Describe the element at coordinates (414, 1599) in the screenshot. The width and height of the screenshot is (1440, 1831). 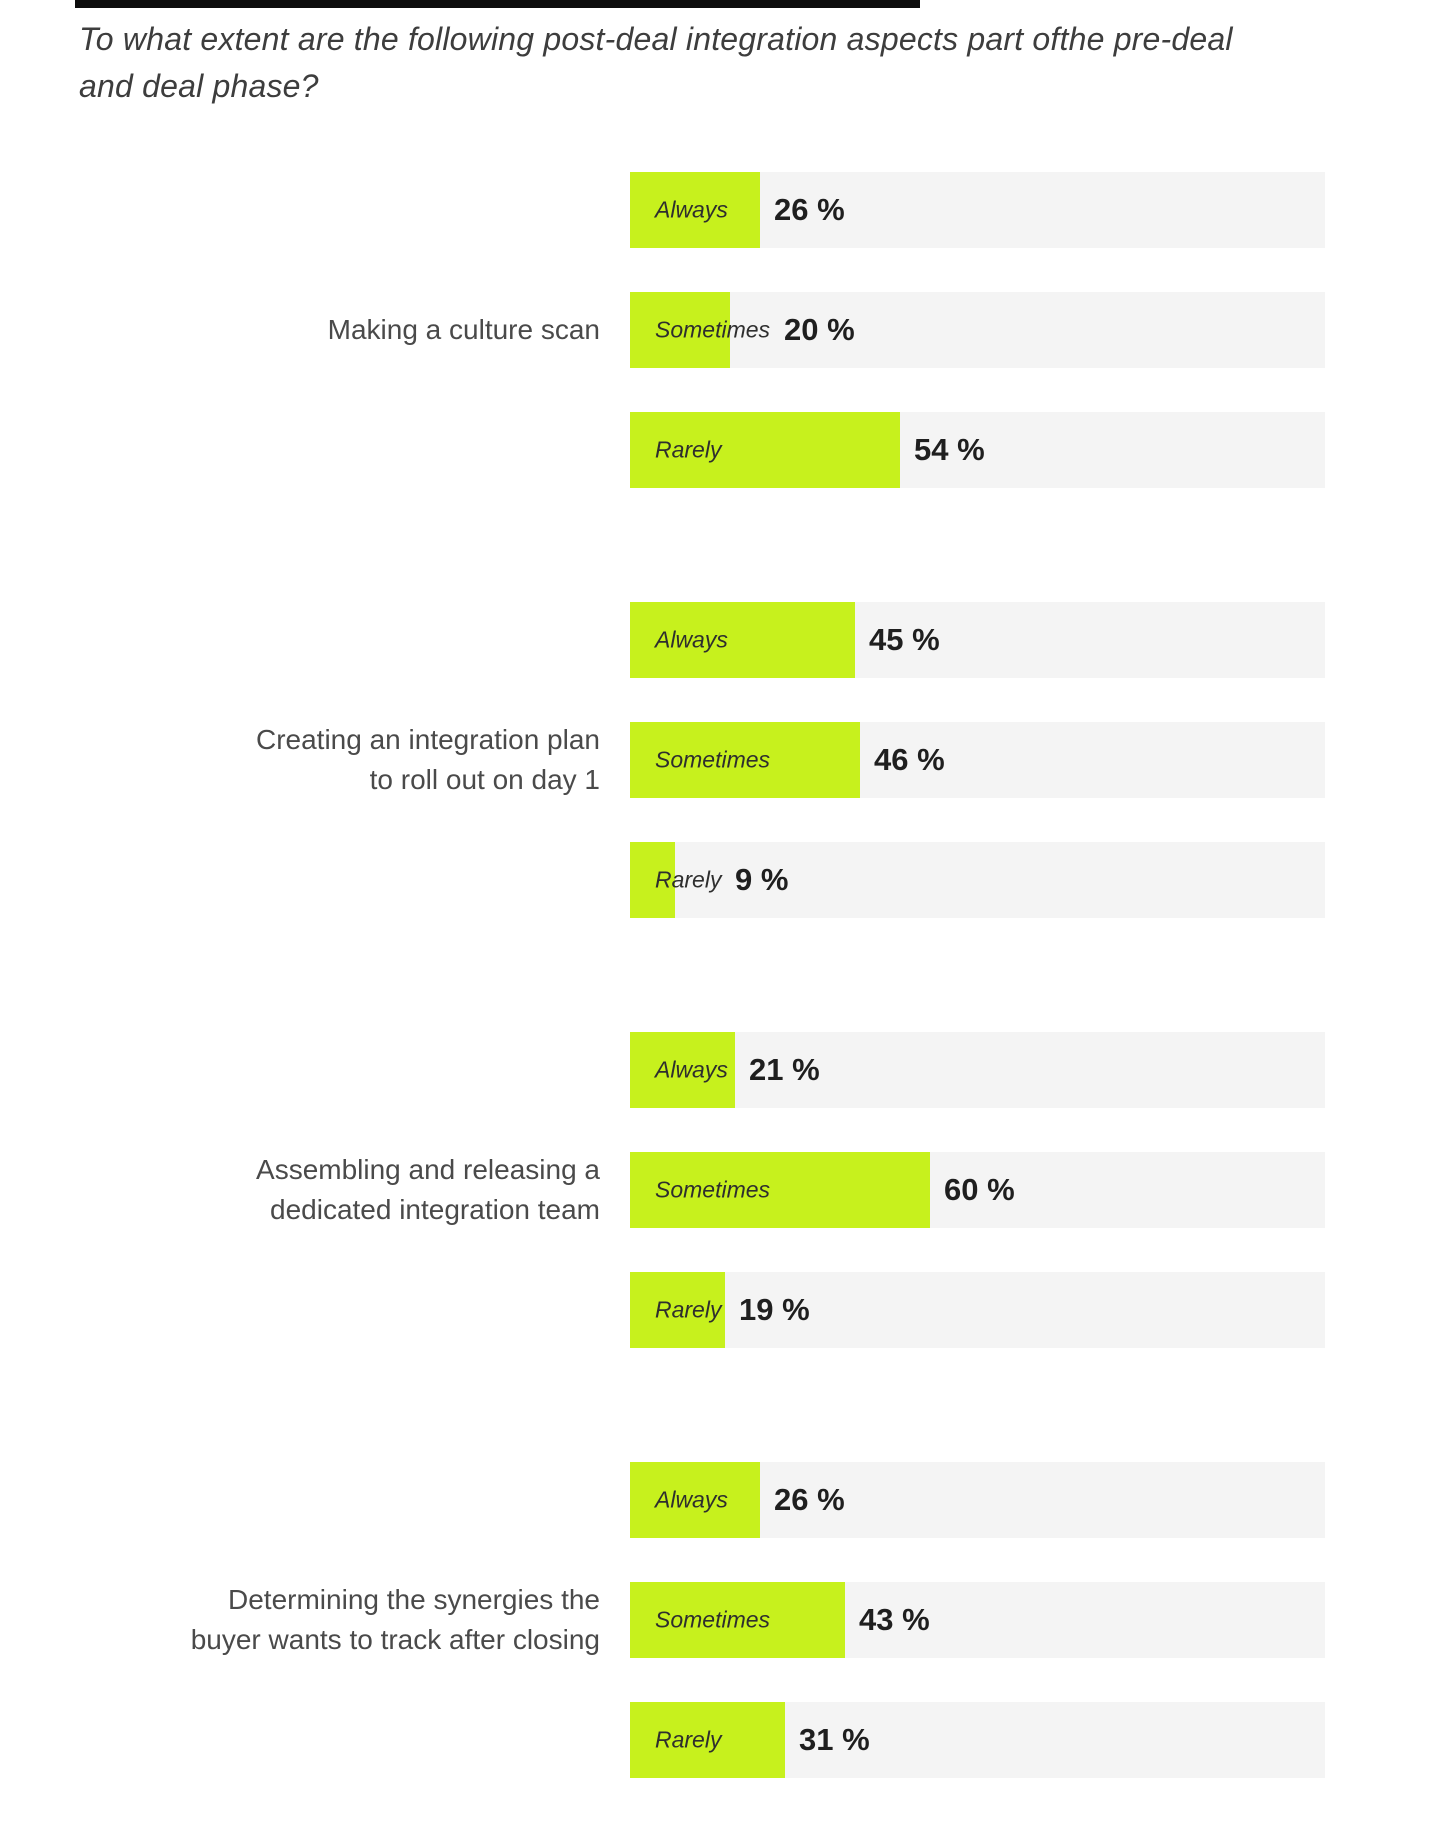
I see `category-label-line: Determining the synergies the` at that location.